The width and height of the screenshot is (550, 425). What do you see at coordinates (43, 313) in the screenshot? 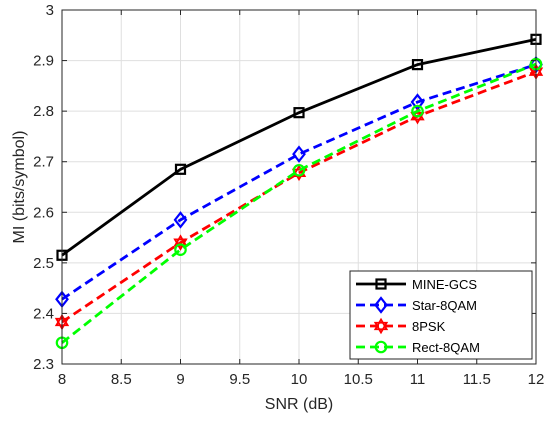
I see `y-tick-label: 2.4` at bounding box center [43, 313].